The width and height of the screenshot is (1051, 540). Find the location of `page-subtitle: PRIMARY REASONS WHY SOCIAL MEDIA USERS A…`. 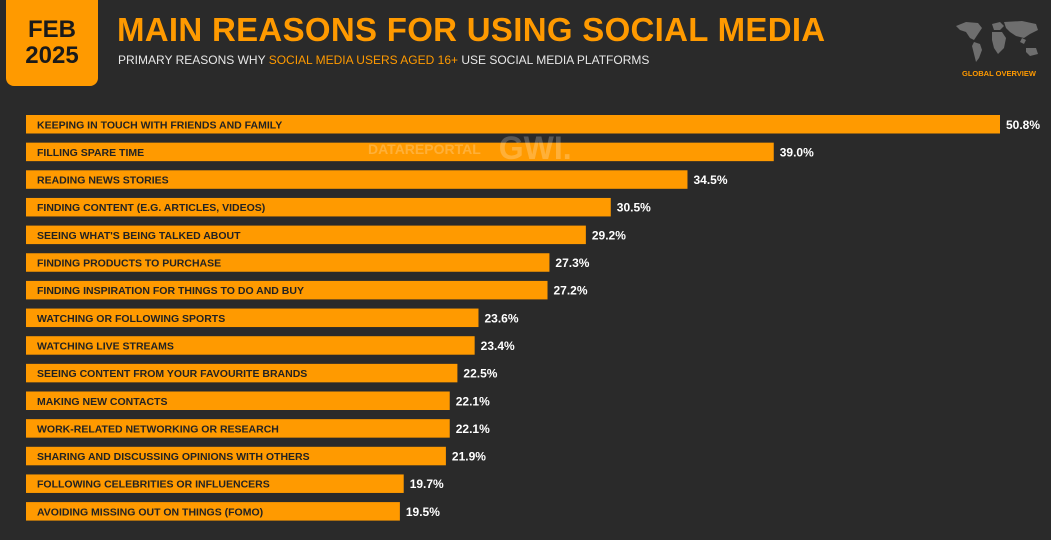

page-subtitle: PRIMARY REASONS WHY SOCIAL MEDIA USERS A… is located at coordinates (383, 60).